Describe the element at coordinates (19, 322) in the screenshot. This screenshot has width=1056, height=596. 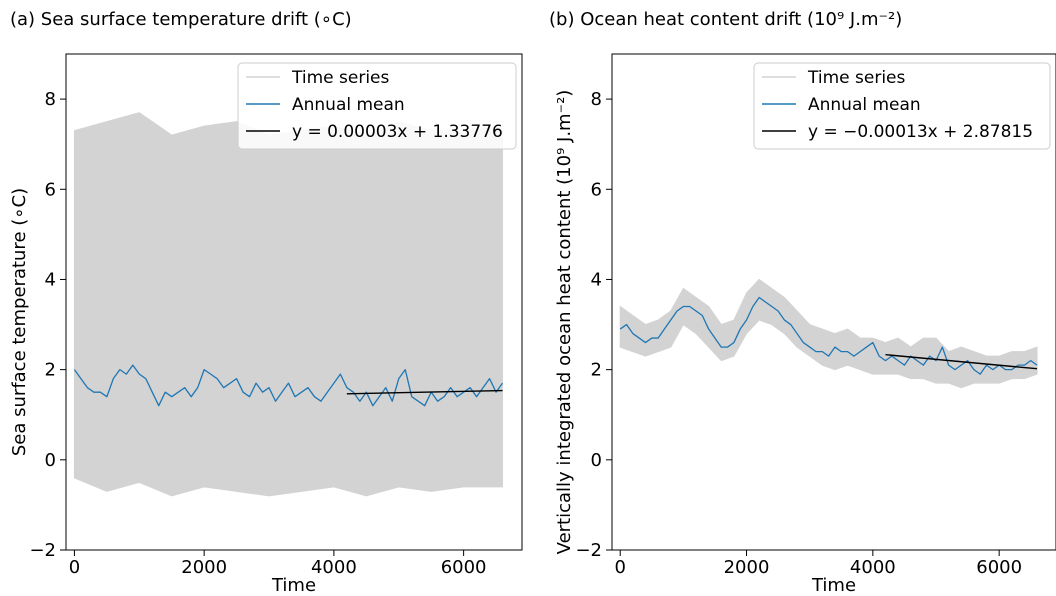
I see `y-axis-label: Sea surface temperature (∘C)` at that location.